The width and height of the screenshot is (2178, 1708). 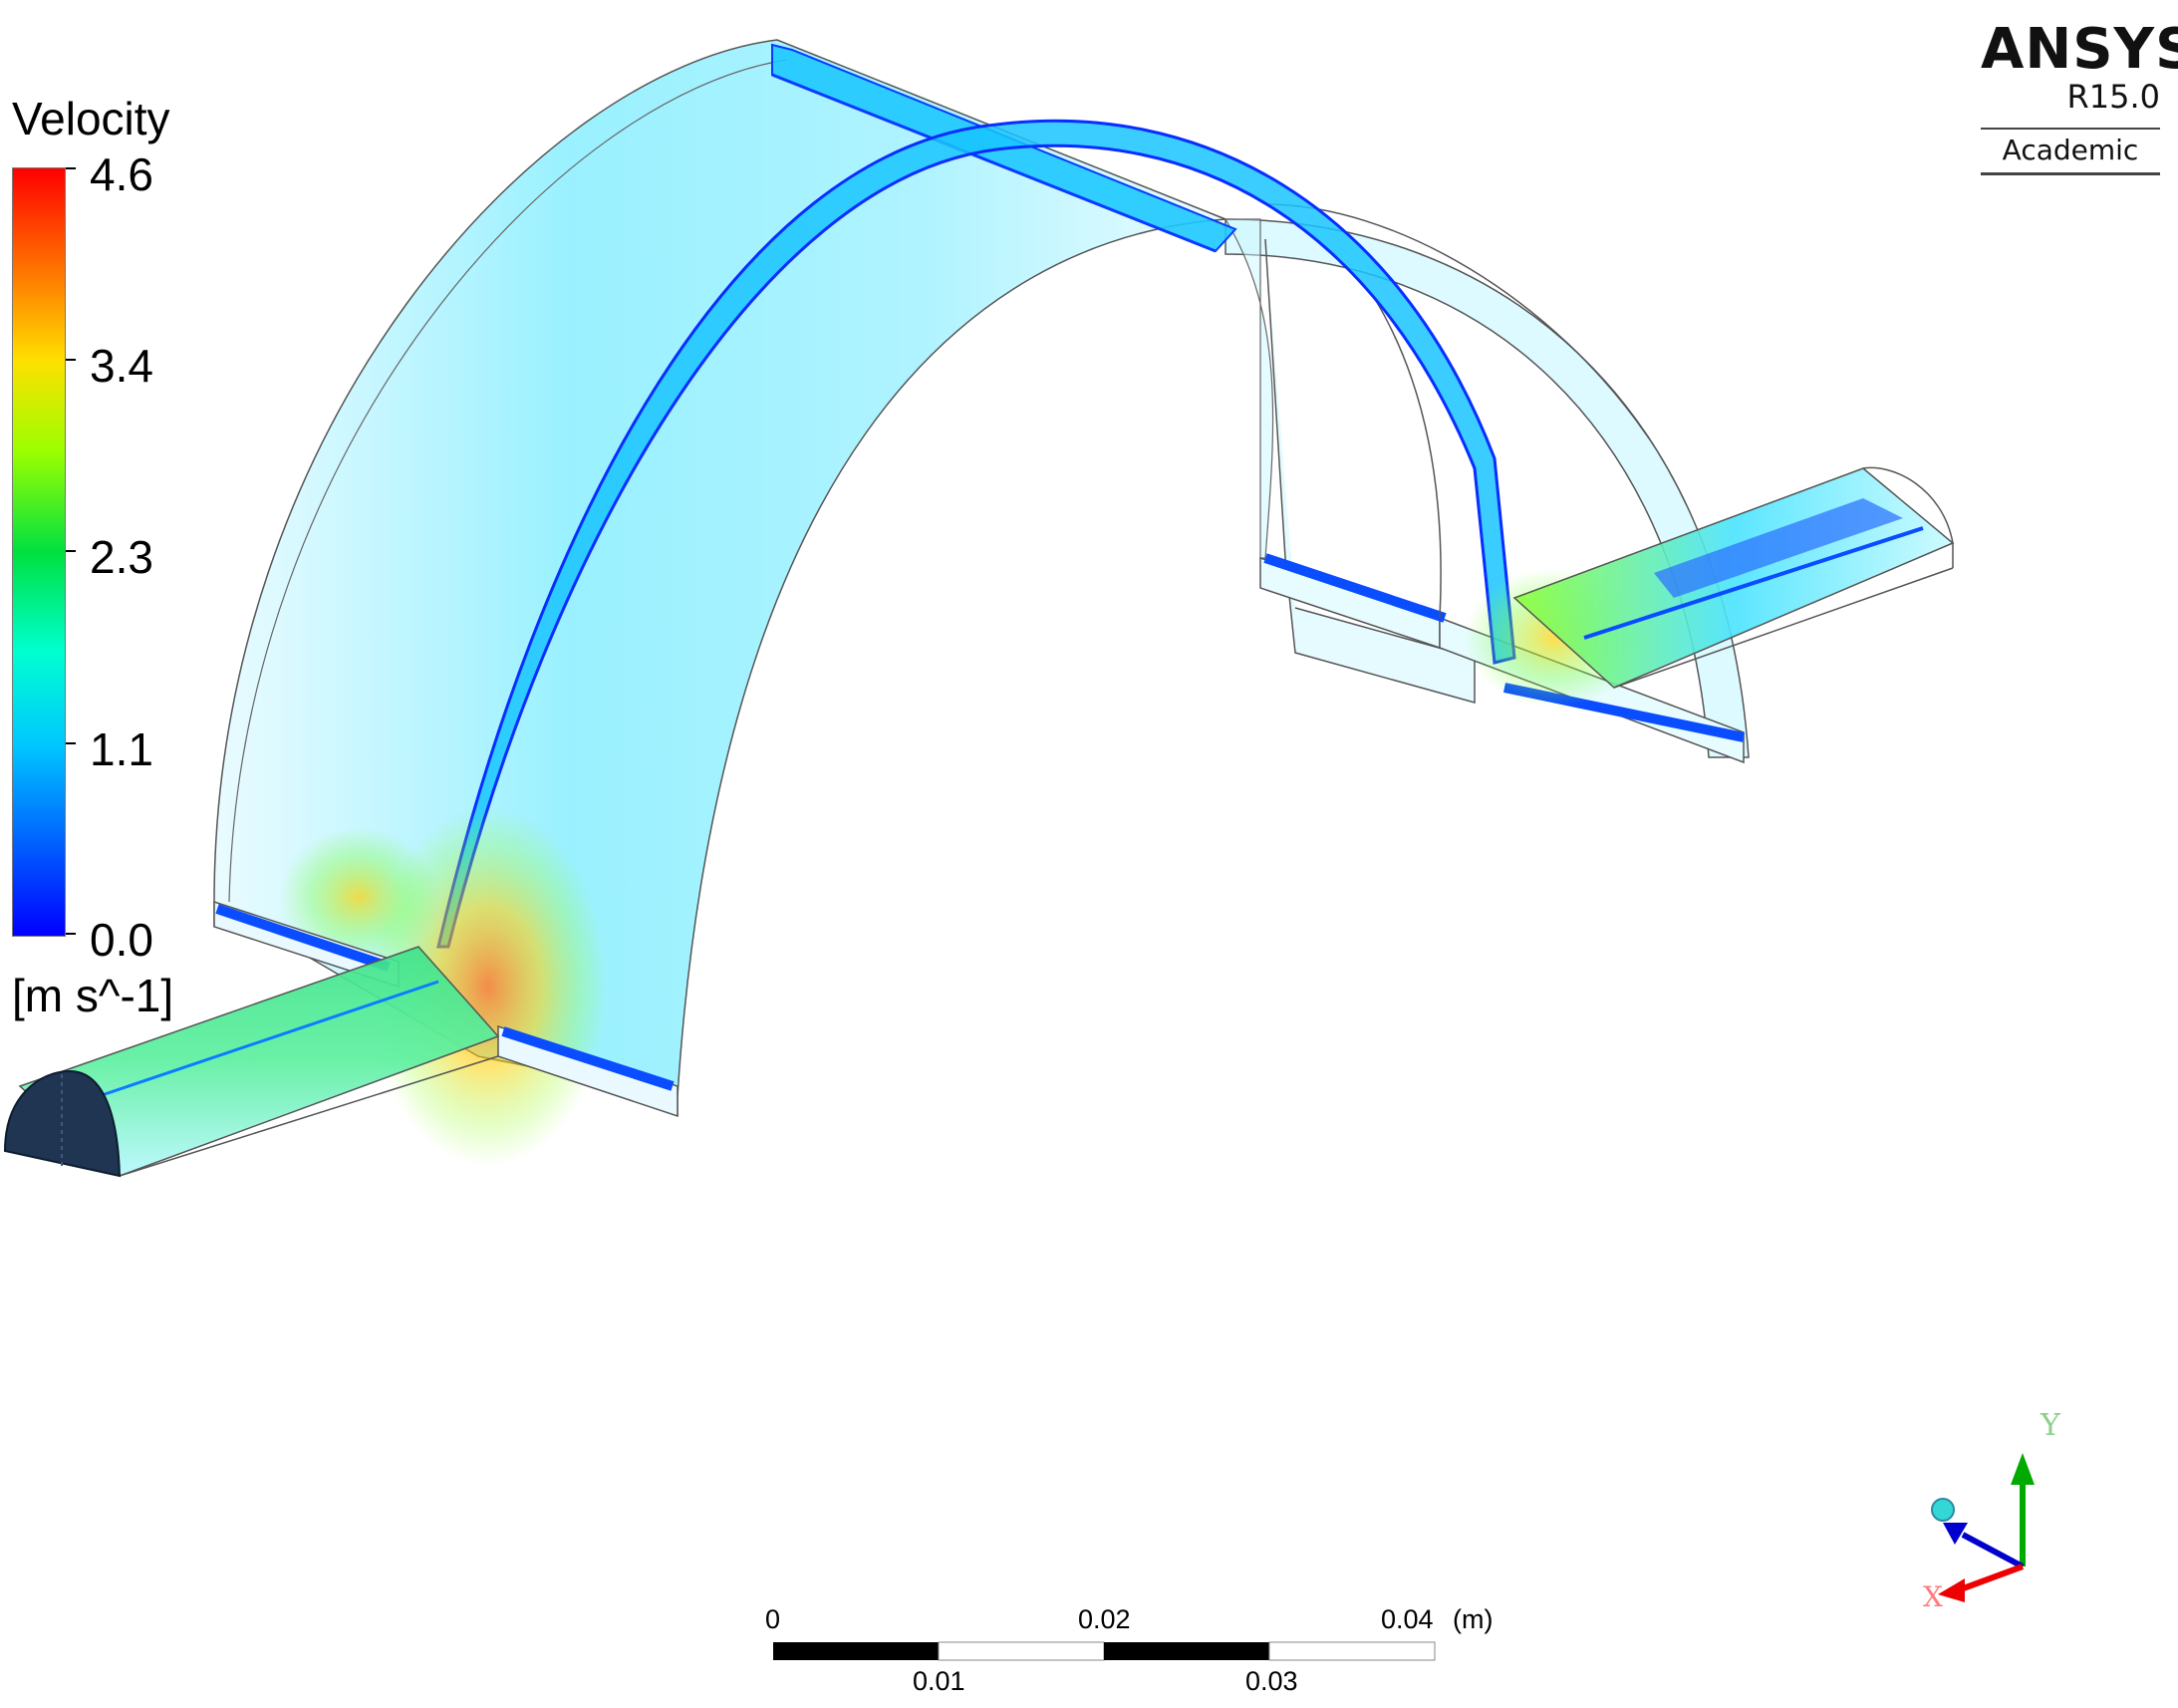 I want to click on brand-version: R15.0, so click(x=2113, y=97).